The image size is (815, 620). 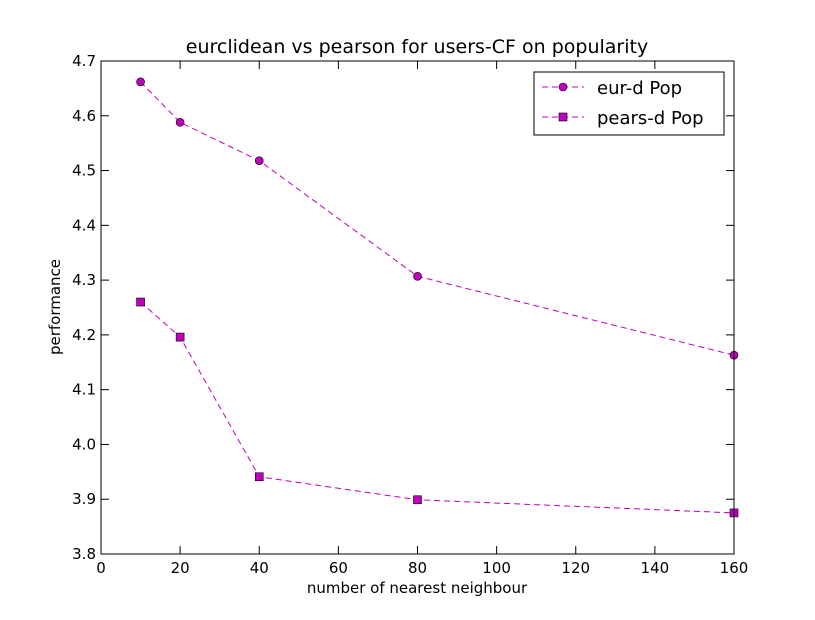 What do you see at coordinates (180, 568) in the screenshot?
I see `x-tick-label: 20` at bounding box center [180, 568].